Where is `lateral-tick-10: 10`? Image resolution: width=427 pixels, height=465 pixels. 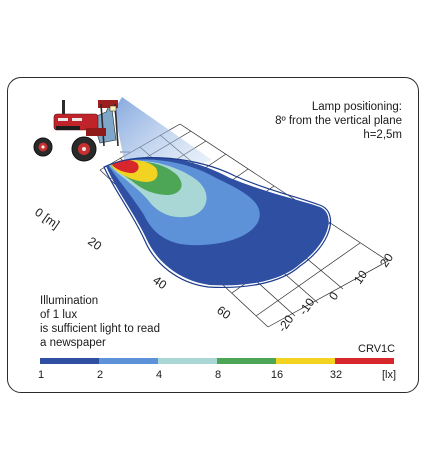
lateral-tick-10: 10 is located at coordinates (360, 276).